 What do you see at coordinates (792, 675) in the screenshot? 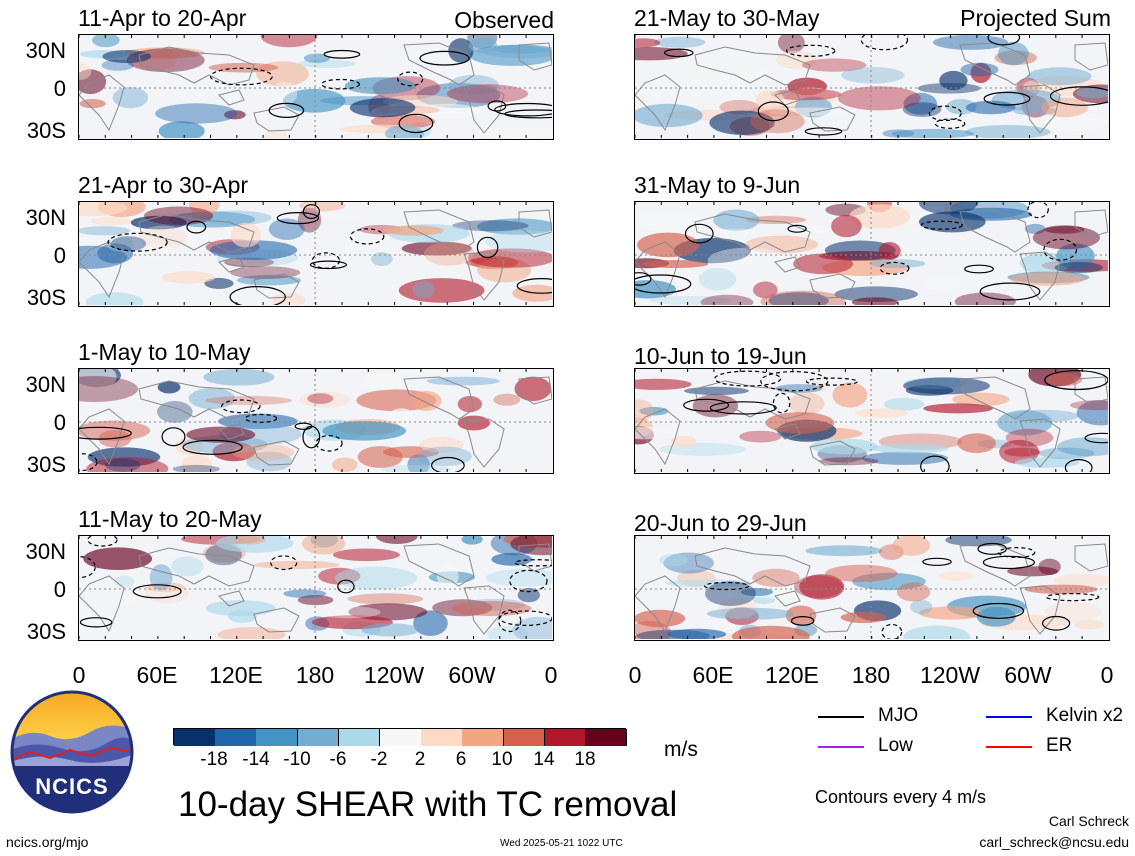
I see `lon-label: 120E` at bounding box center [792, 675].